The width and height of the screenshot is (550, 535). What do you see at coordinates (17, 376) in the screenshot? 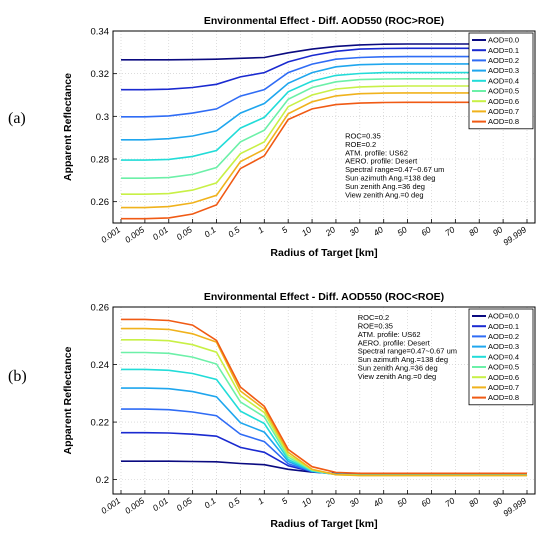
I see `panel-label-b: (b)` at bounding box center [17, 376].